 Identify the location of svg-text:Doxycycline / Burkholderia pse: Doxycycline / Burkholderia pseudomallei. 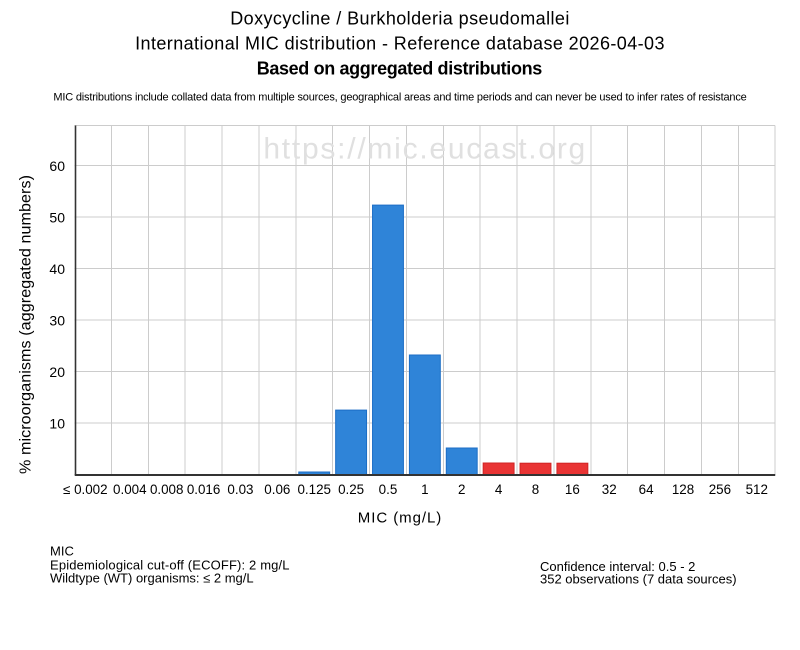
(400, 19).